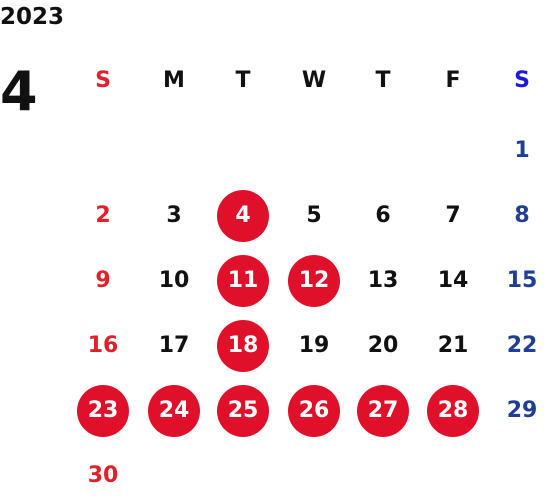 Image resolution: width=548 pixels, height=503 pixels. I want to click on highlighted-day-cell: 27, so click(383, 411).